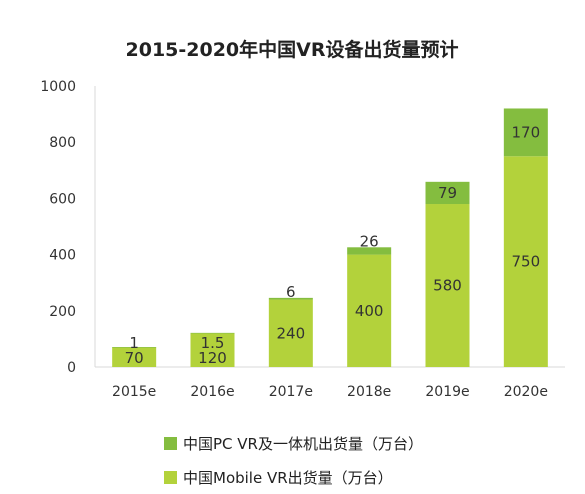 The width and height of the screenshot is (585, 494). Describe the element at coordinates (71, 368) in the screenshot. I see `y-tick-label: 0` at that location.